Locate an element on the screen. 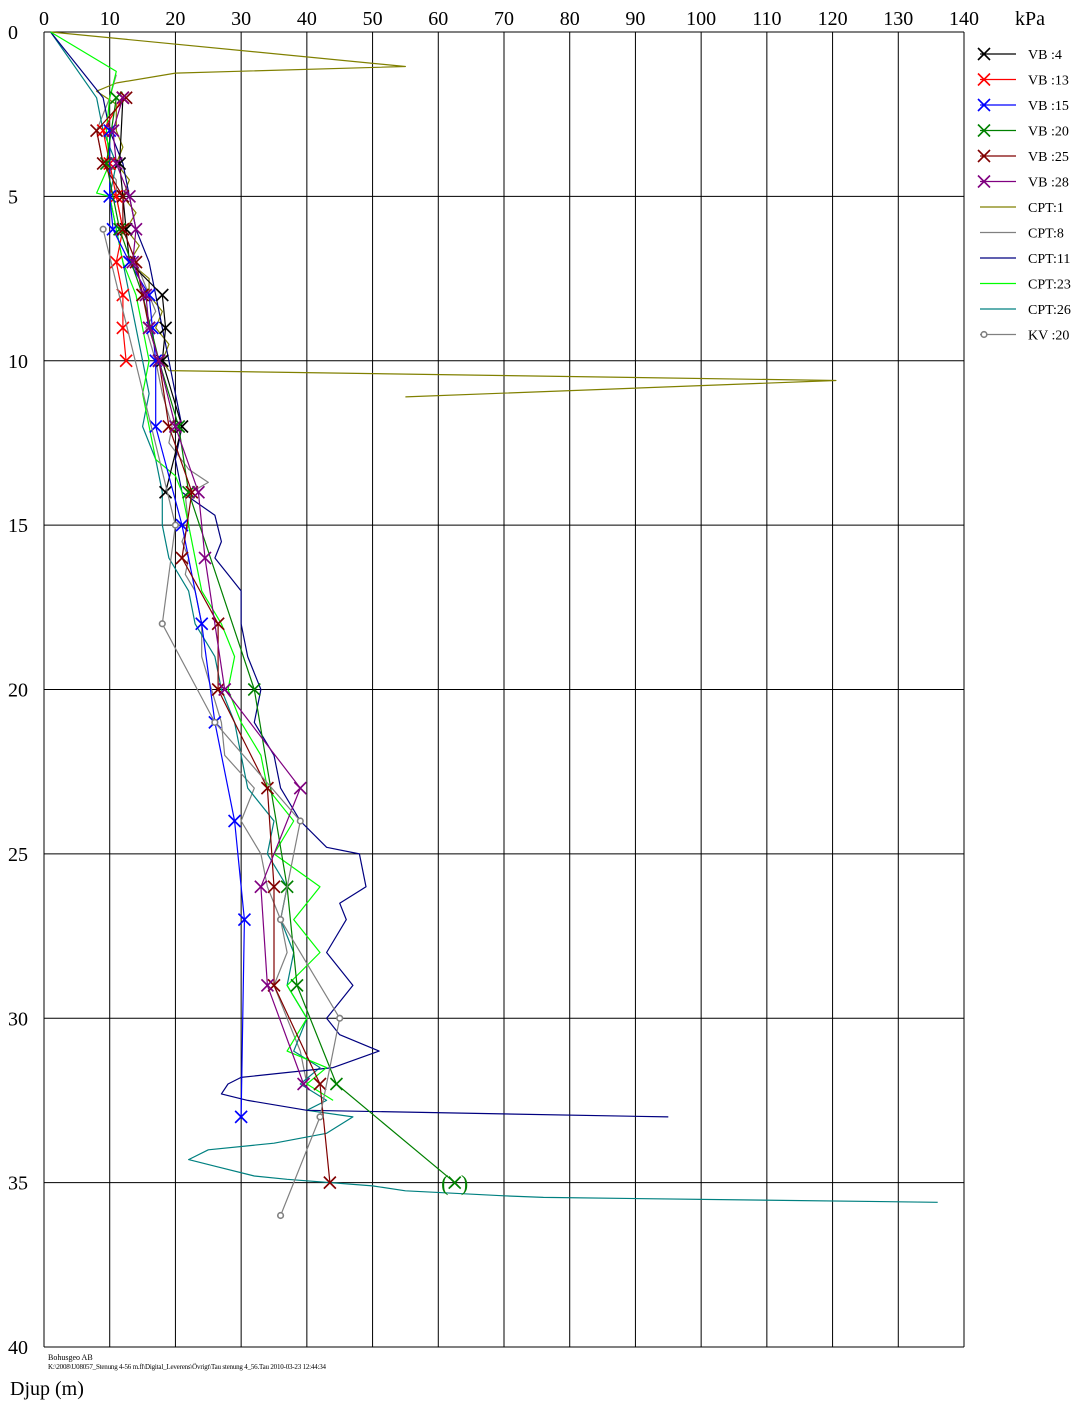  y-tick-label: 15 is located at coordinates (18, 526).